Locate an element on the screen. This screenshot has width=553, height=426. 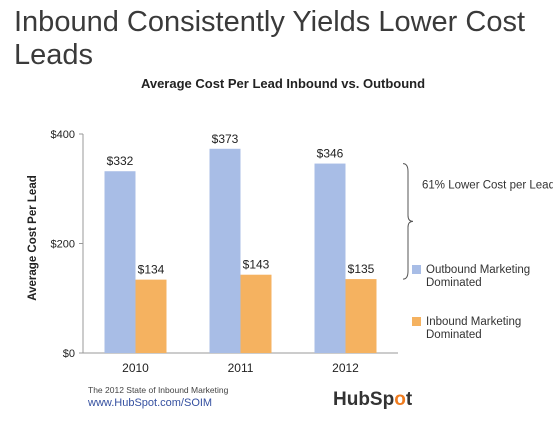
data-label: $134 is located at coordinates (151, 270).